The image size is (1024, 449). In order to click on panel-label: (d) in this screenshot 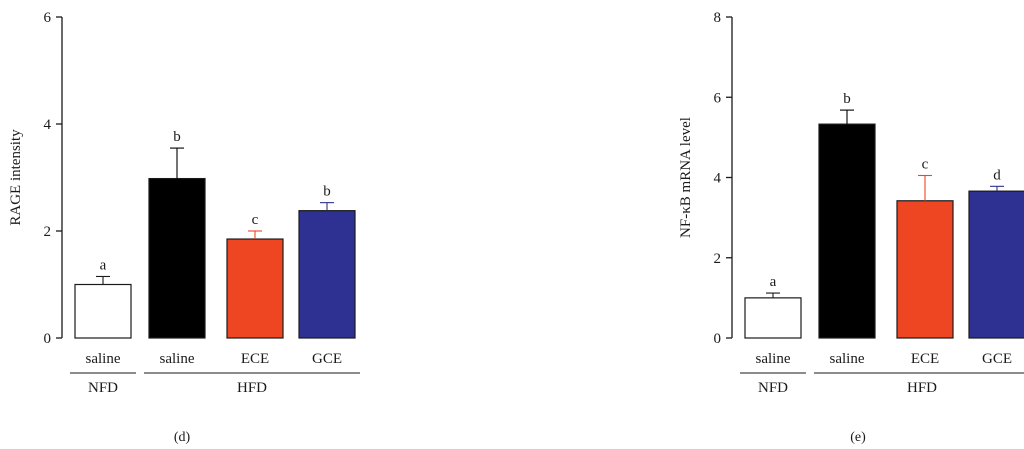, I will do `click(182, 437)`.